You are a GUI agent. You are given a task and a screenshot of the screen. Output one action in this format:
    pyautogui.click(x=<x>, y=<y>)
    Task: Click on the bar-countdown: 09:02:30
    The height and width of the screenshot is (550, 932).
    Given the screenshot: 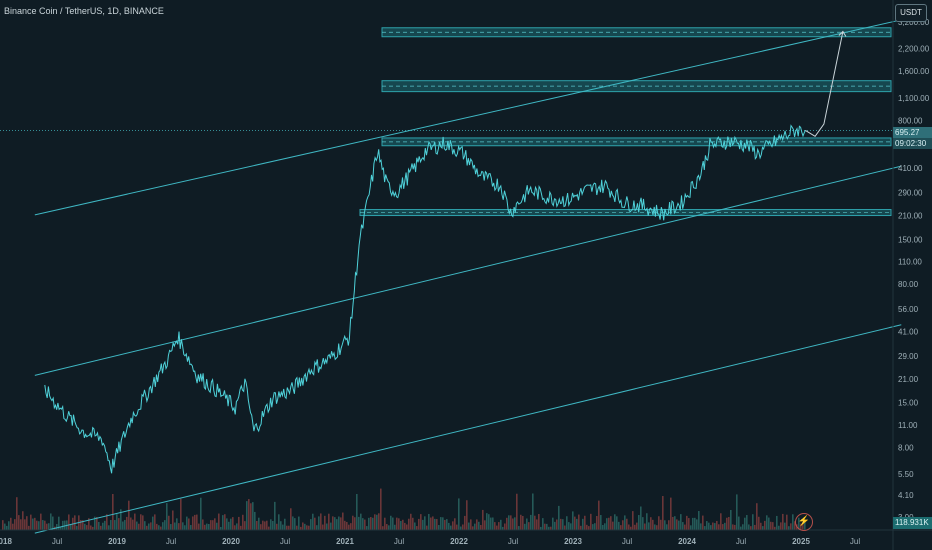 What is the action you would take?
    pyautogui.click(x=912, y=143)
    